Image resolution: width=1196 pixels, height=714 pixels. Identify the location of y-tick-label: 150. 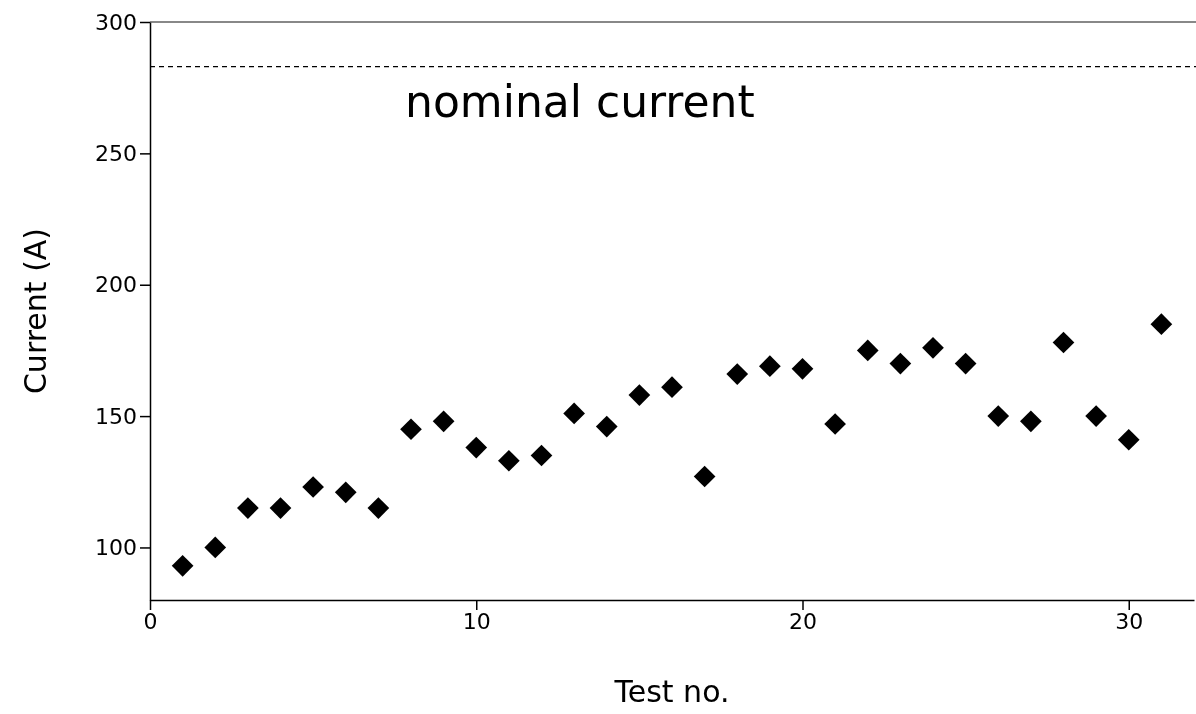
(116, 416).